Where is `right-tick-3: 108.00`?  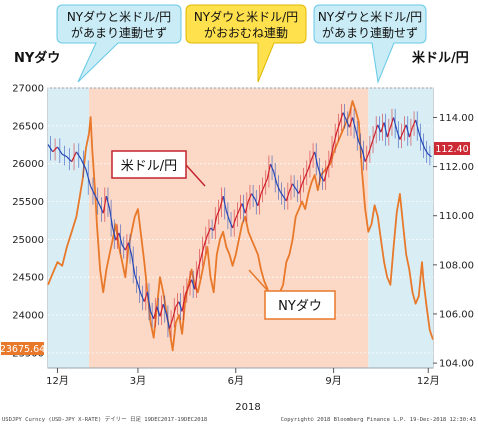
right-tick-3: 108.00 is located at coordinates (456, 265).